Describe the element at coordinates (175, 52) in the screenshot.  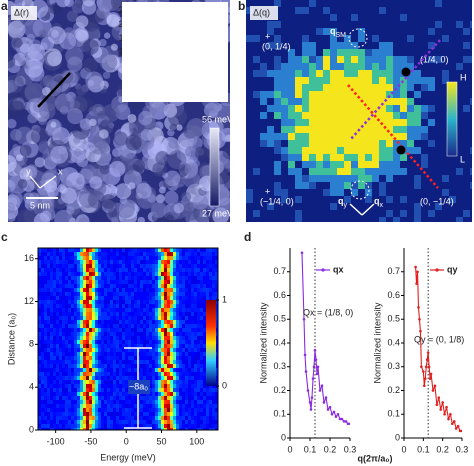
I see `inset-box` at that location.